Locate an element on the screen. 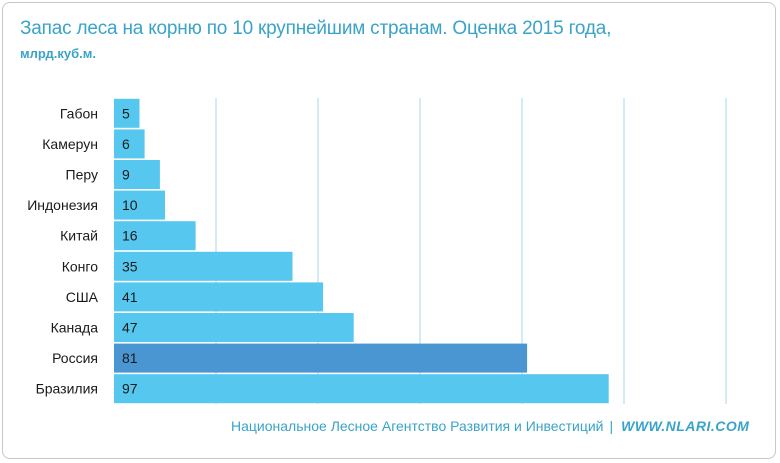 The image size is (780, 463). category-label: Габон is located at coordinates (79, 113).